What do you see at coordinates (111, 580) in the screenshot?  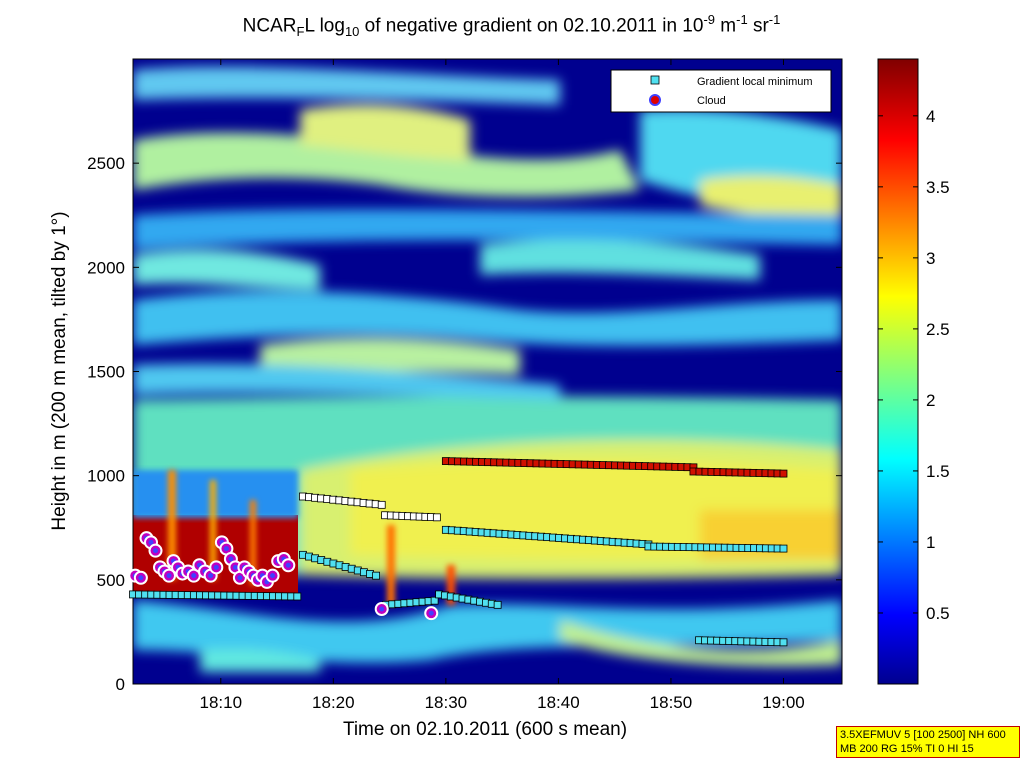 I see `y-tick-label: 500` at bounding box center [111, 580].